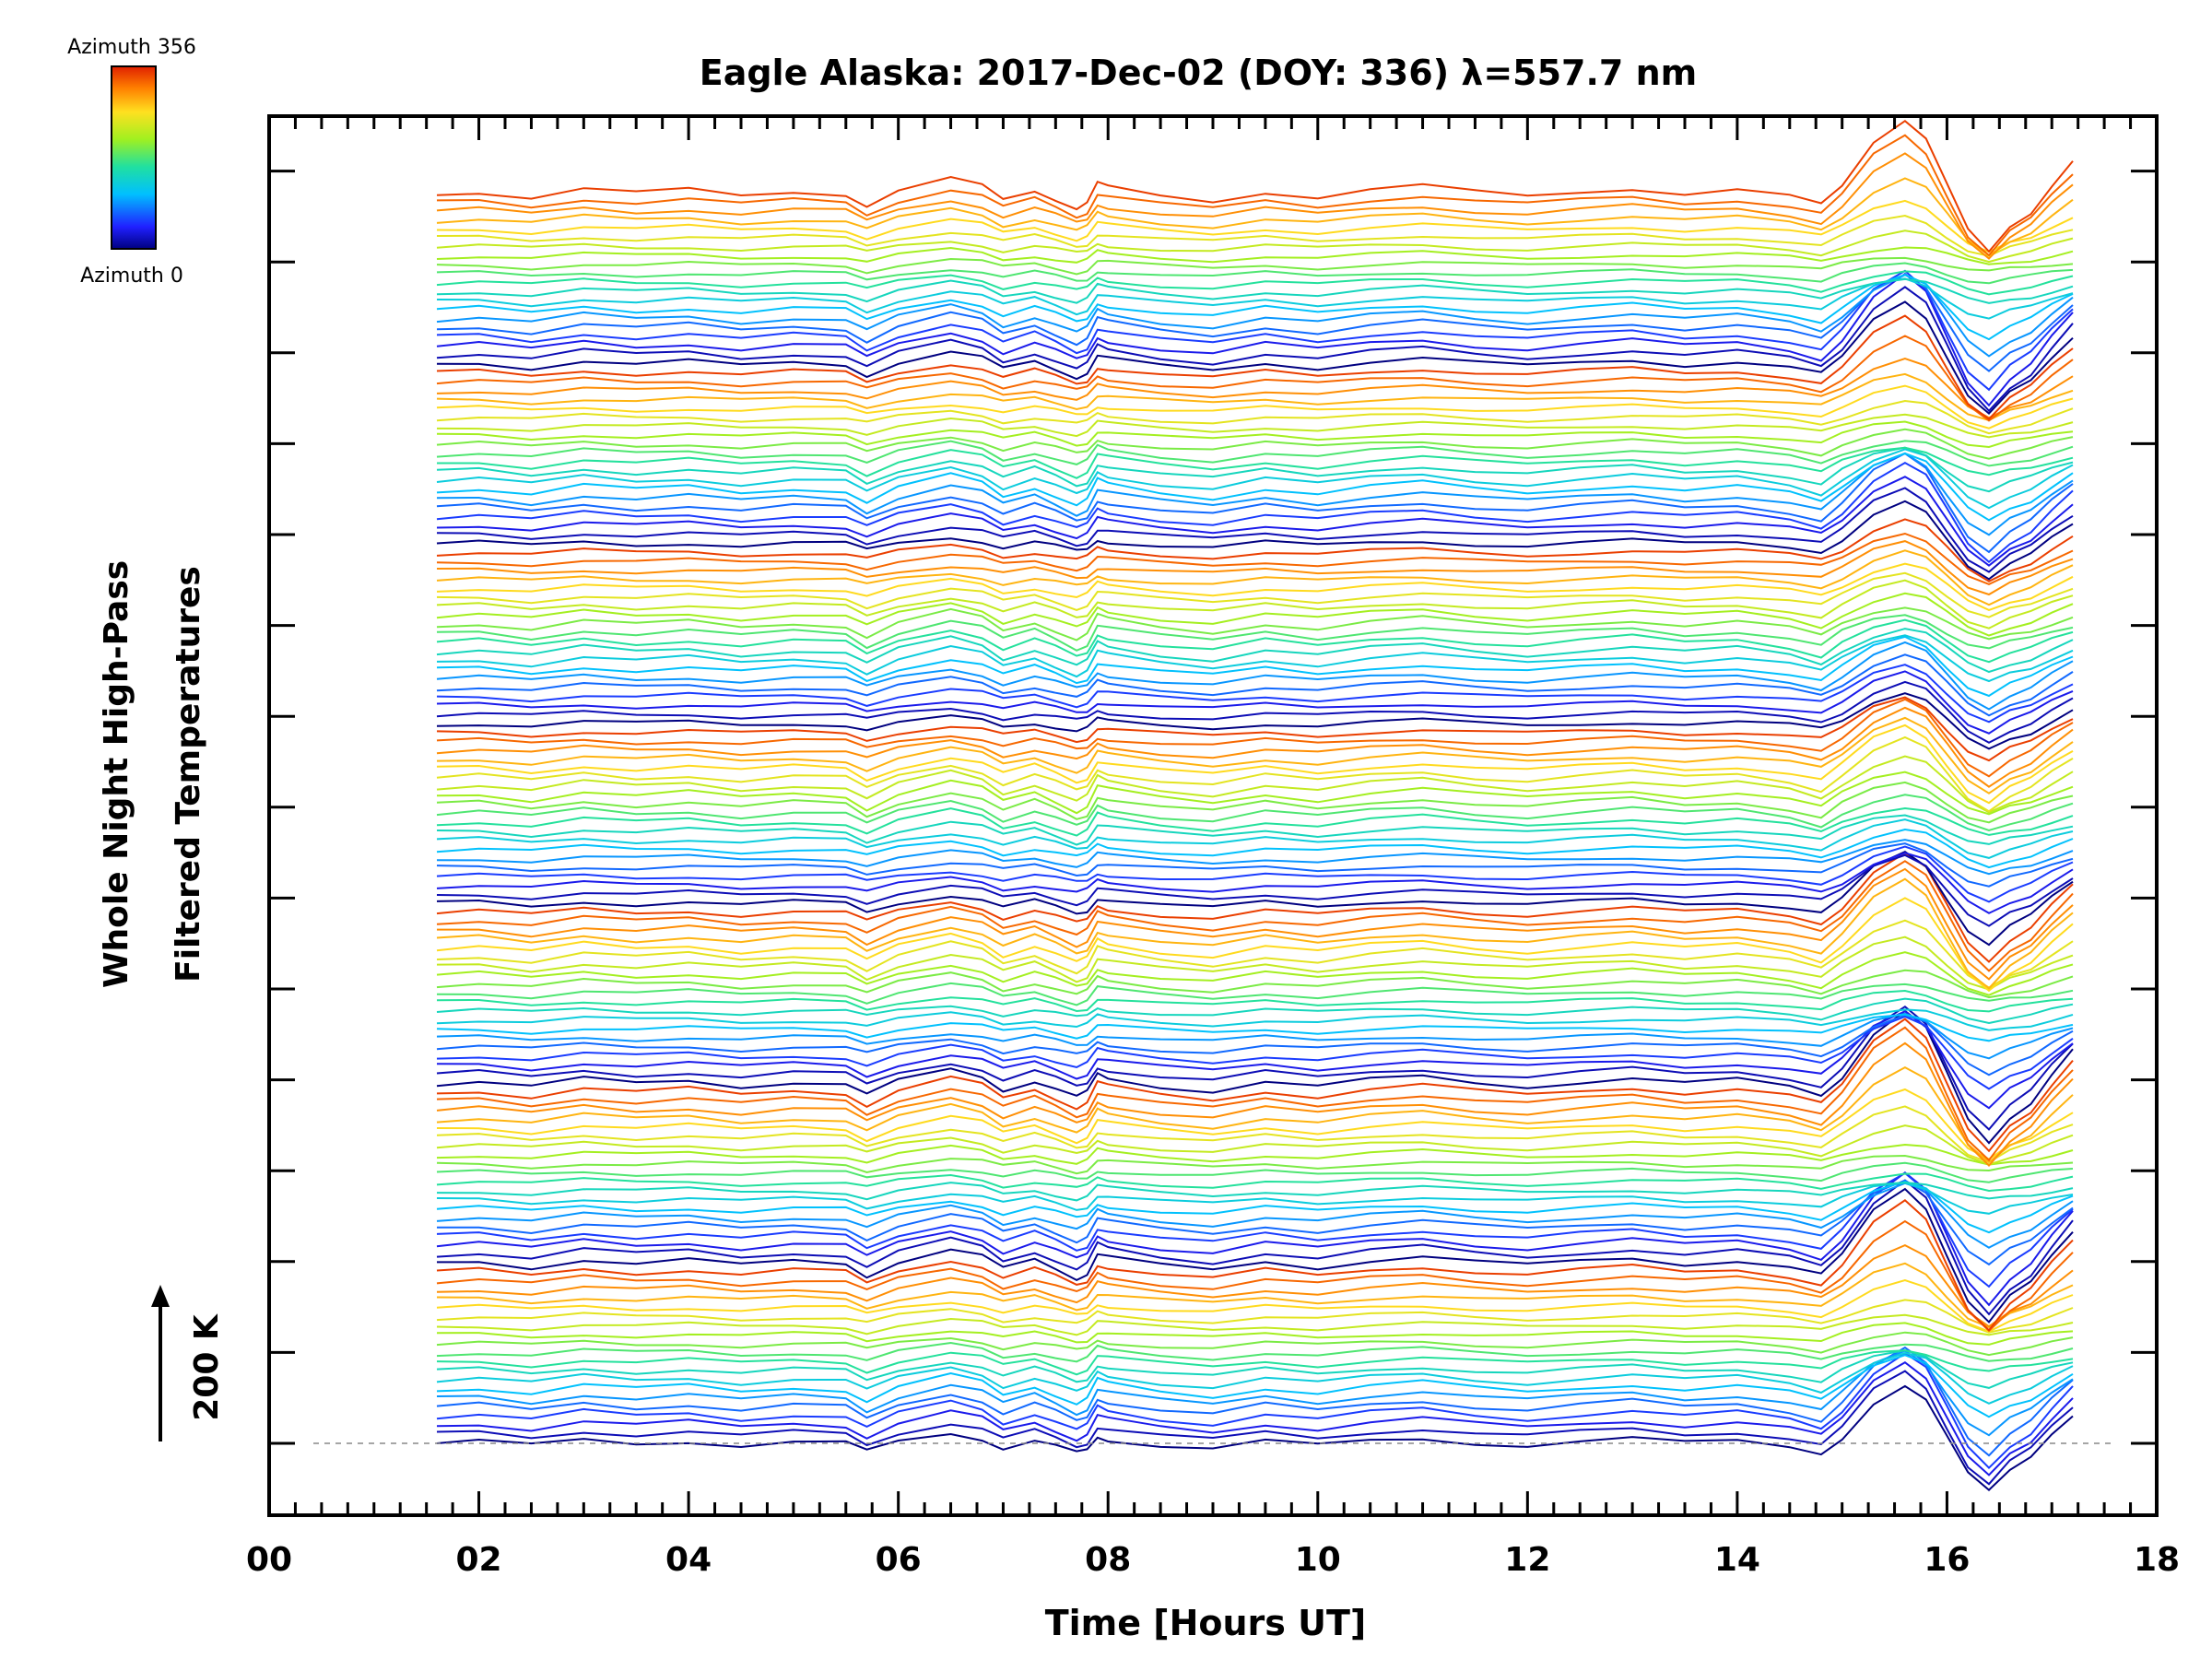  I want to click on colorbar-bottom-label: Azimuth 0, so click(131, 276).